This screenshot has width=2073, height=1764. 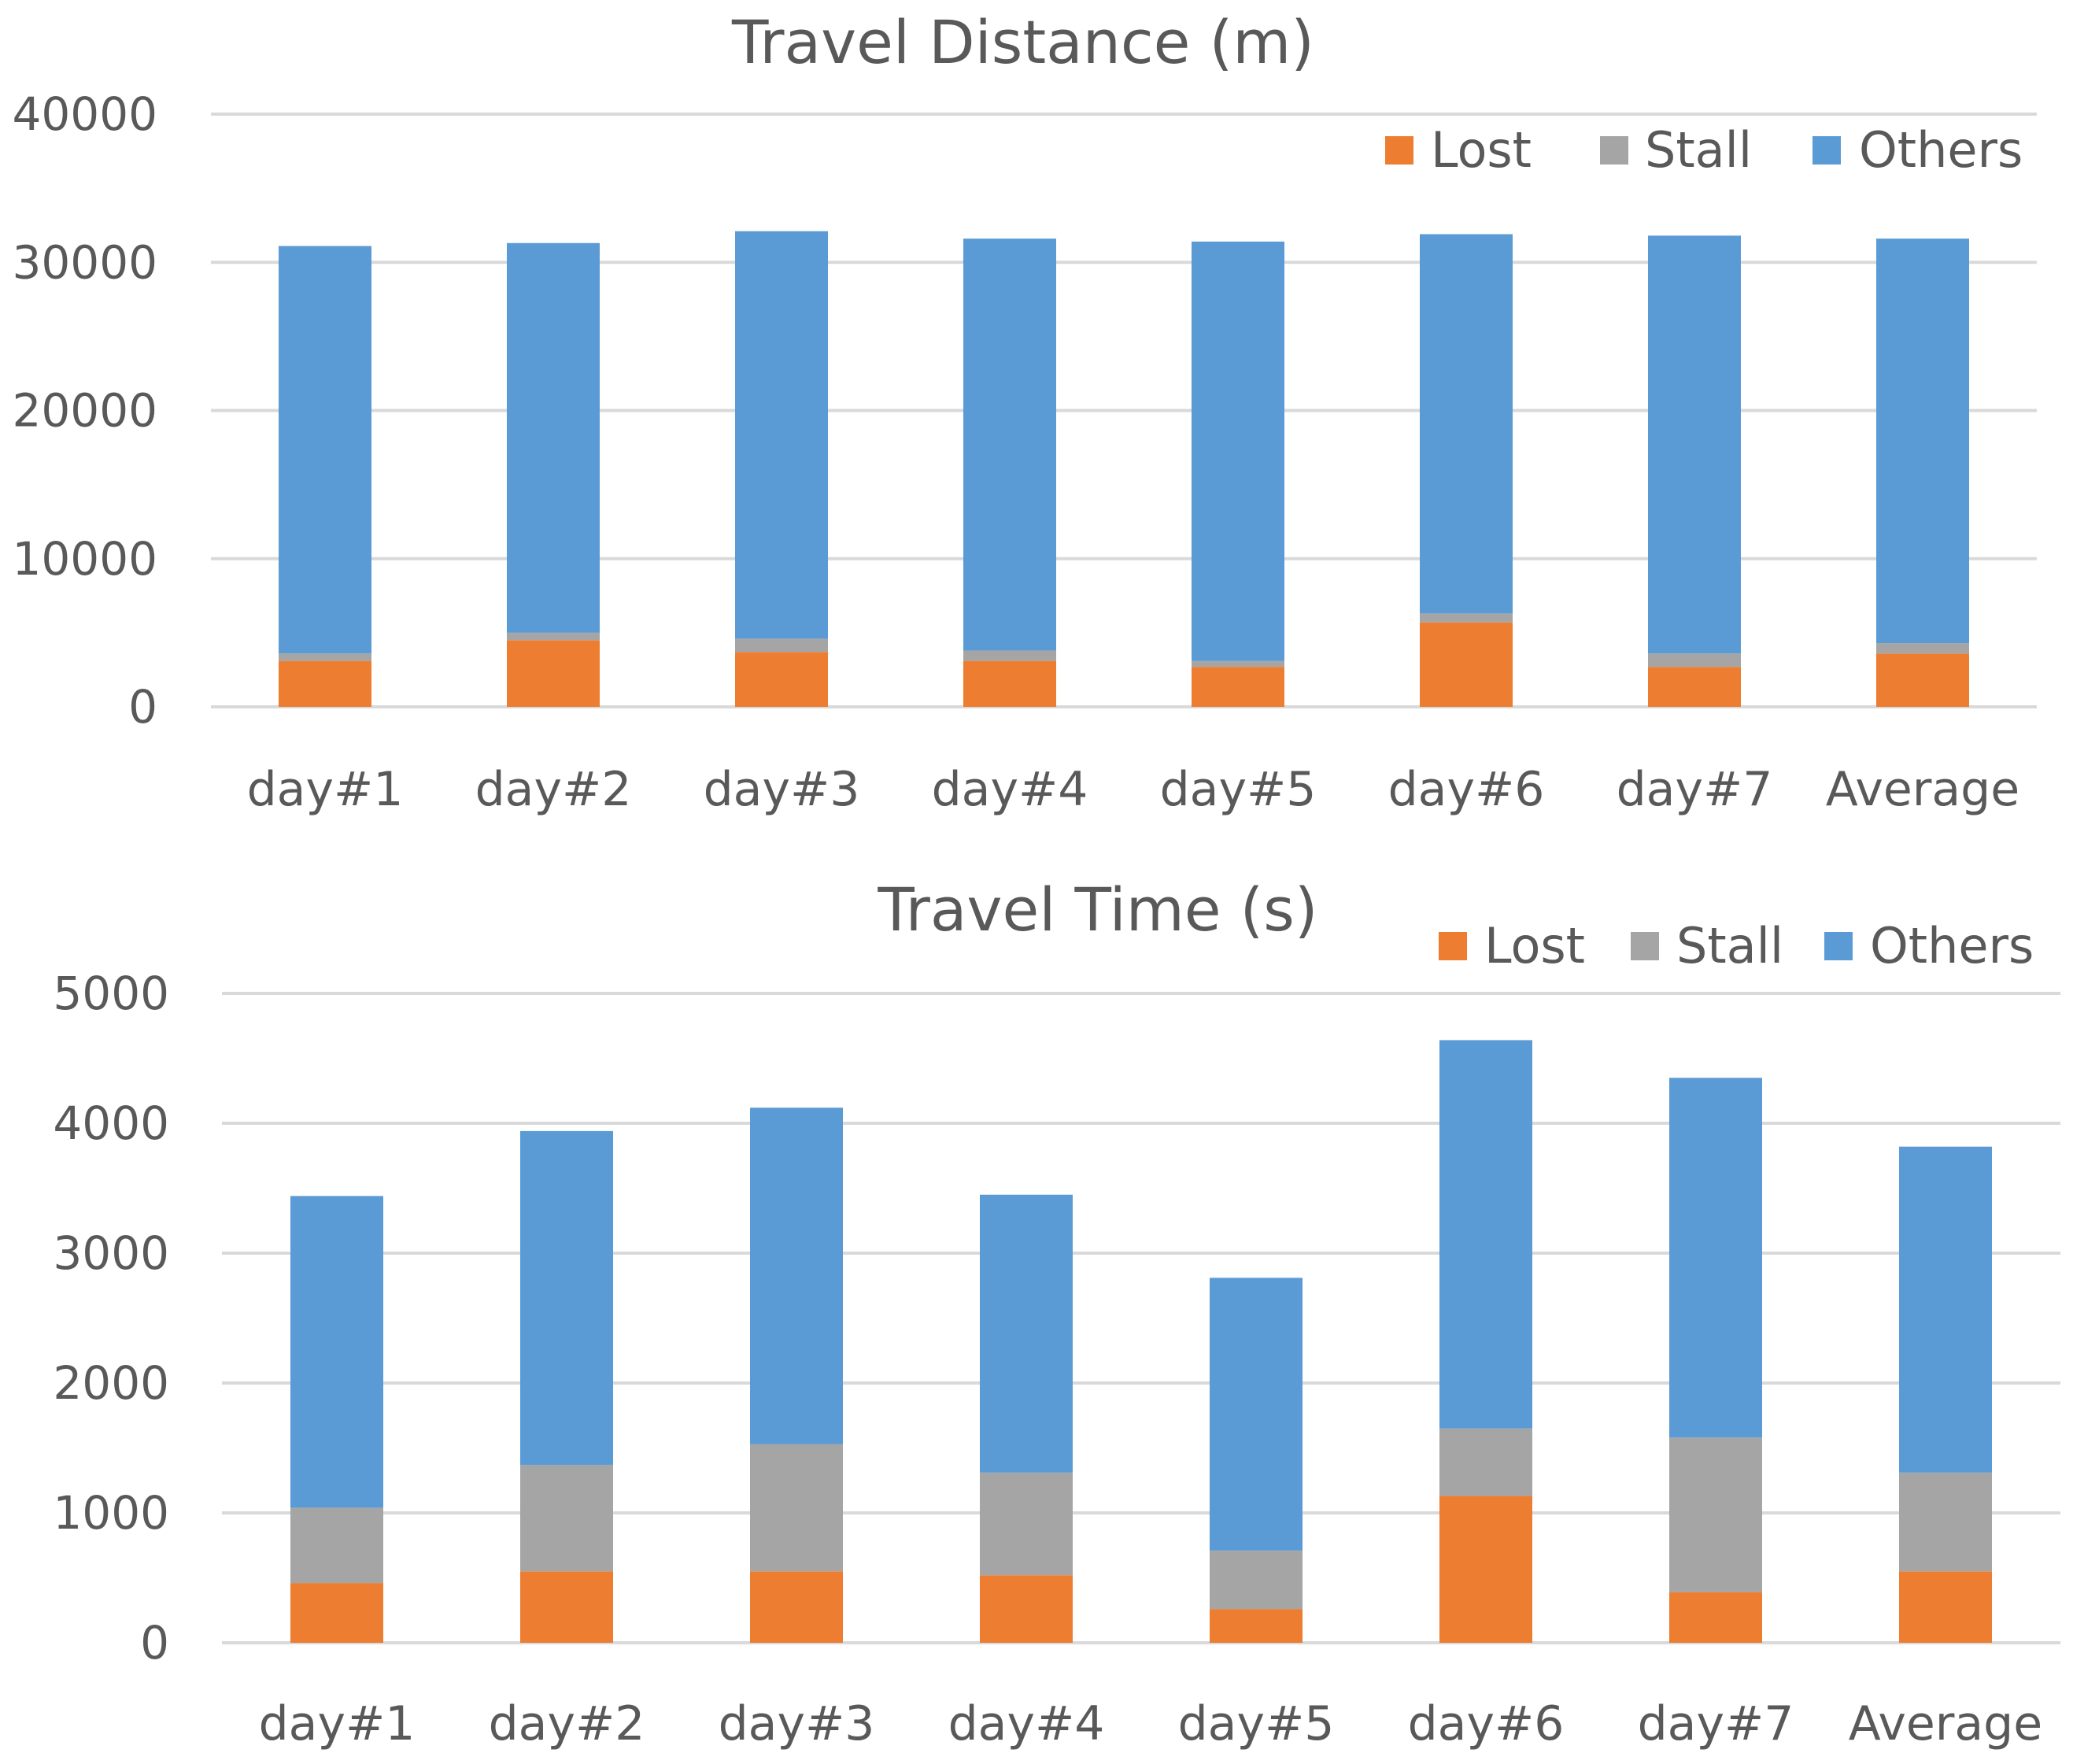 What do you see at coordinates (1097, 910) in the screenshot?
I see `chart-title: Travel Time (s)` at bounding box center [1097, 910].